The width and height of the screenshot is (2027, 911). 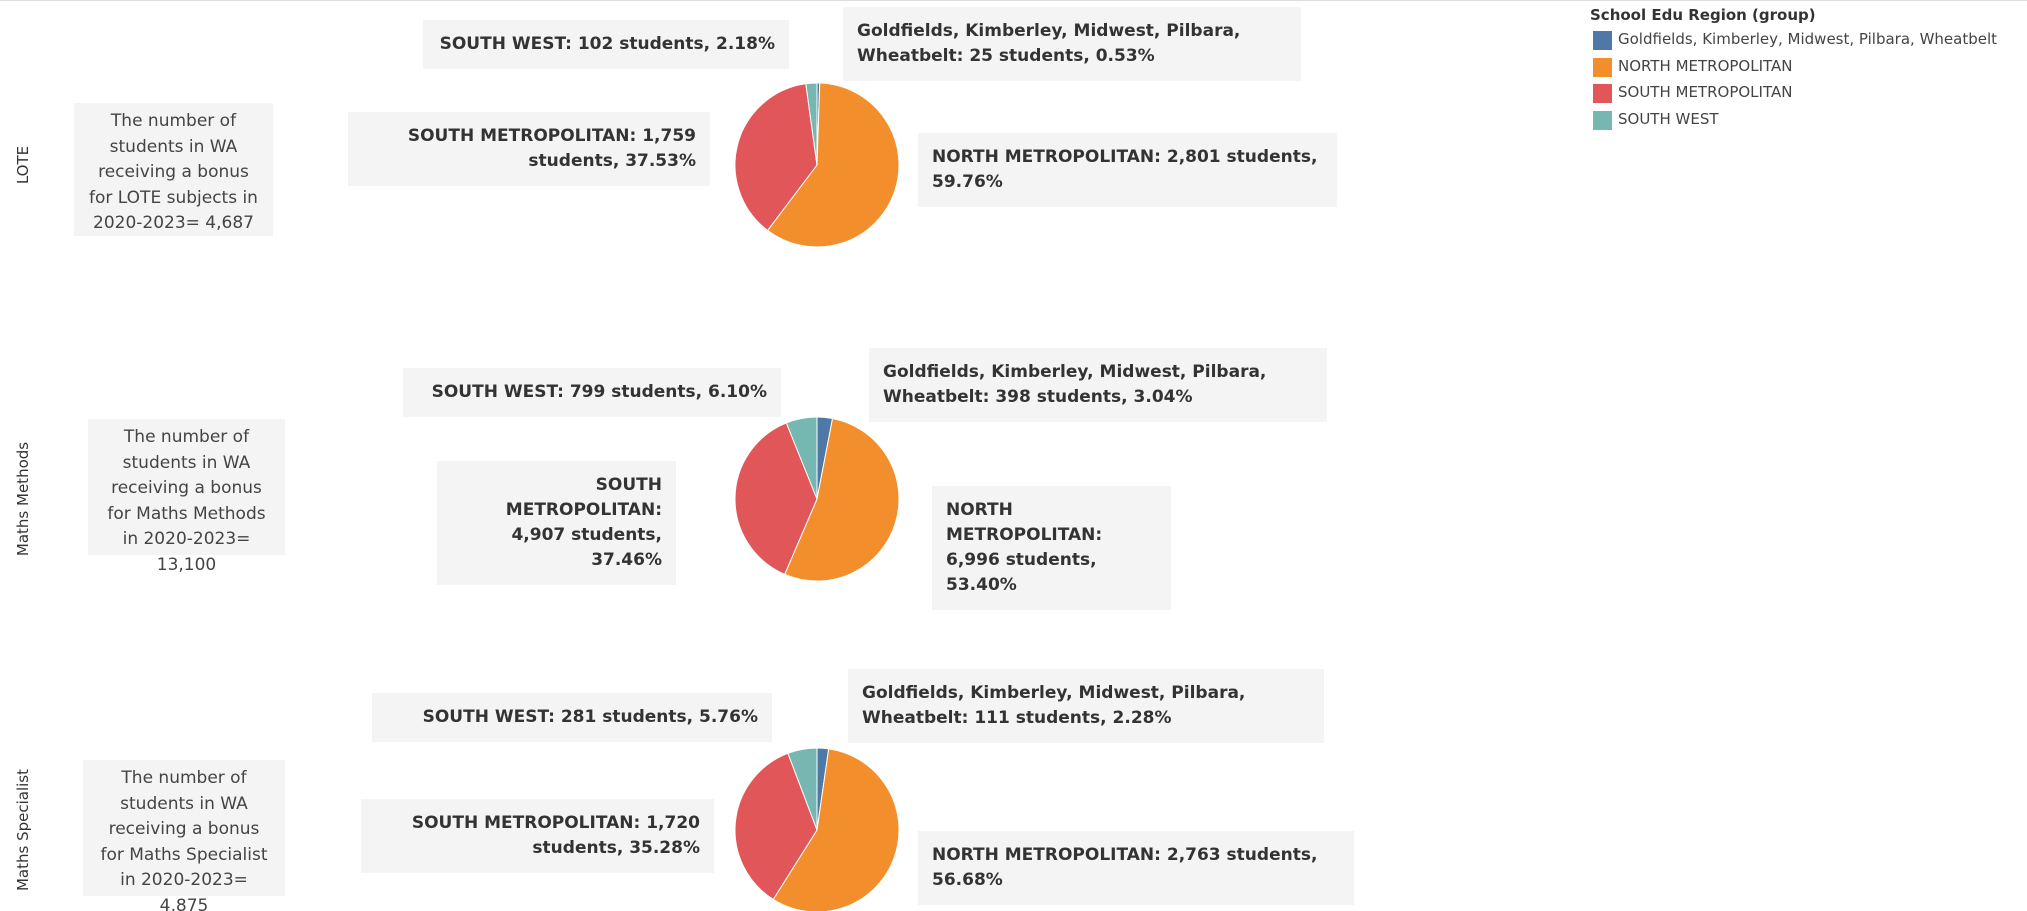 What do you see at coordinates (1703, 15) in the screenshot?
I see `legend-title: School Edu Region (group)` at bounding box center [1703, 15].